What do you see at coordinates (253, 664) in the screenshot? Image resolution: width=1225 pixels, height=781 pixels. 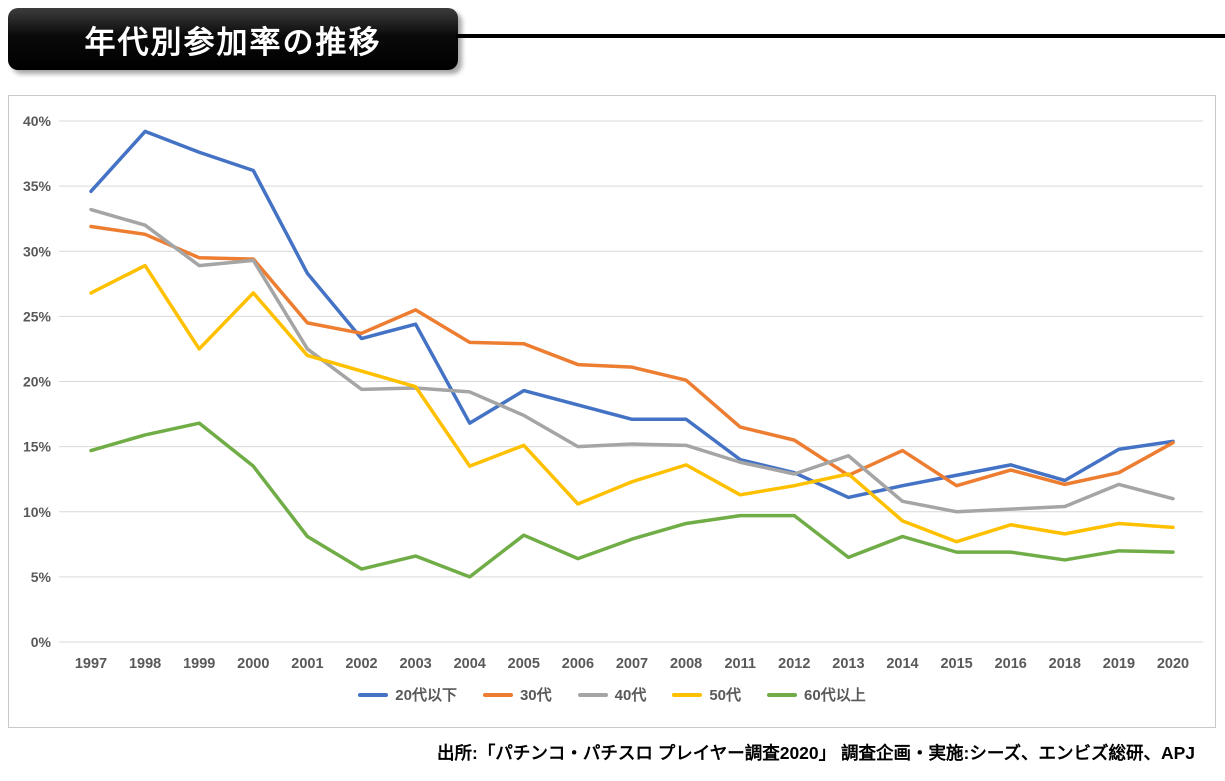 I see `x-axis-tick: 2000` at bounding box center [253, 664].